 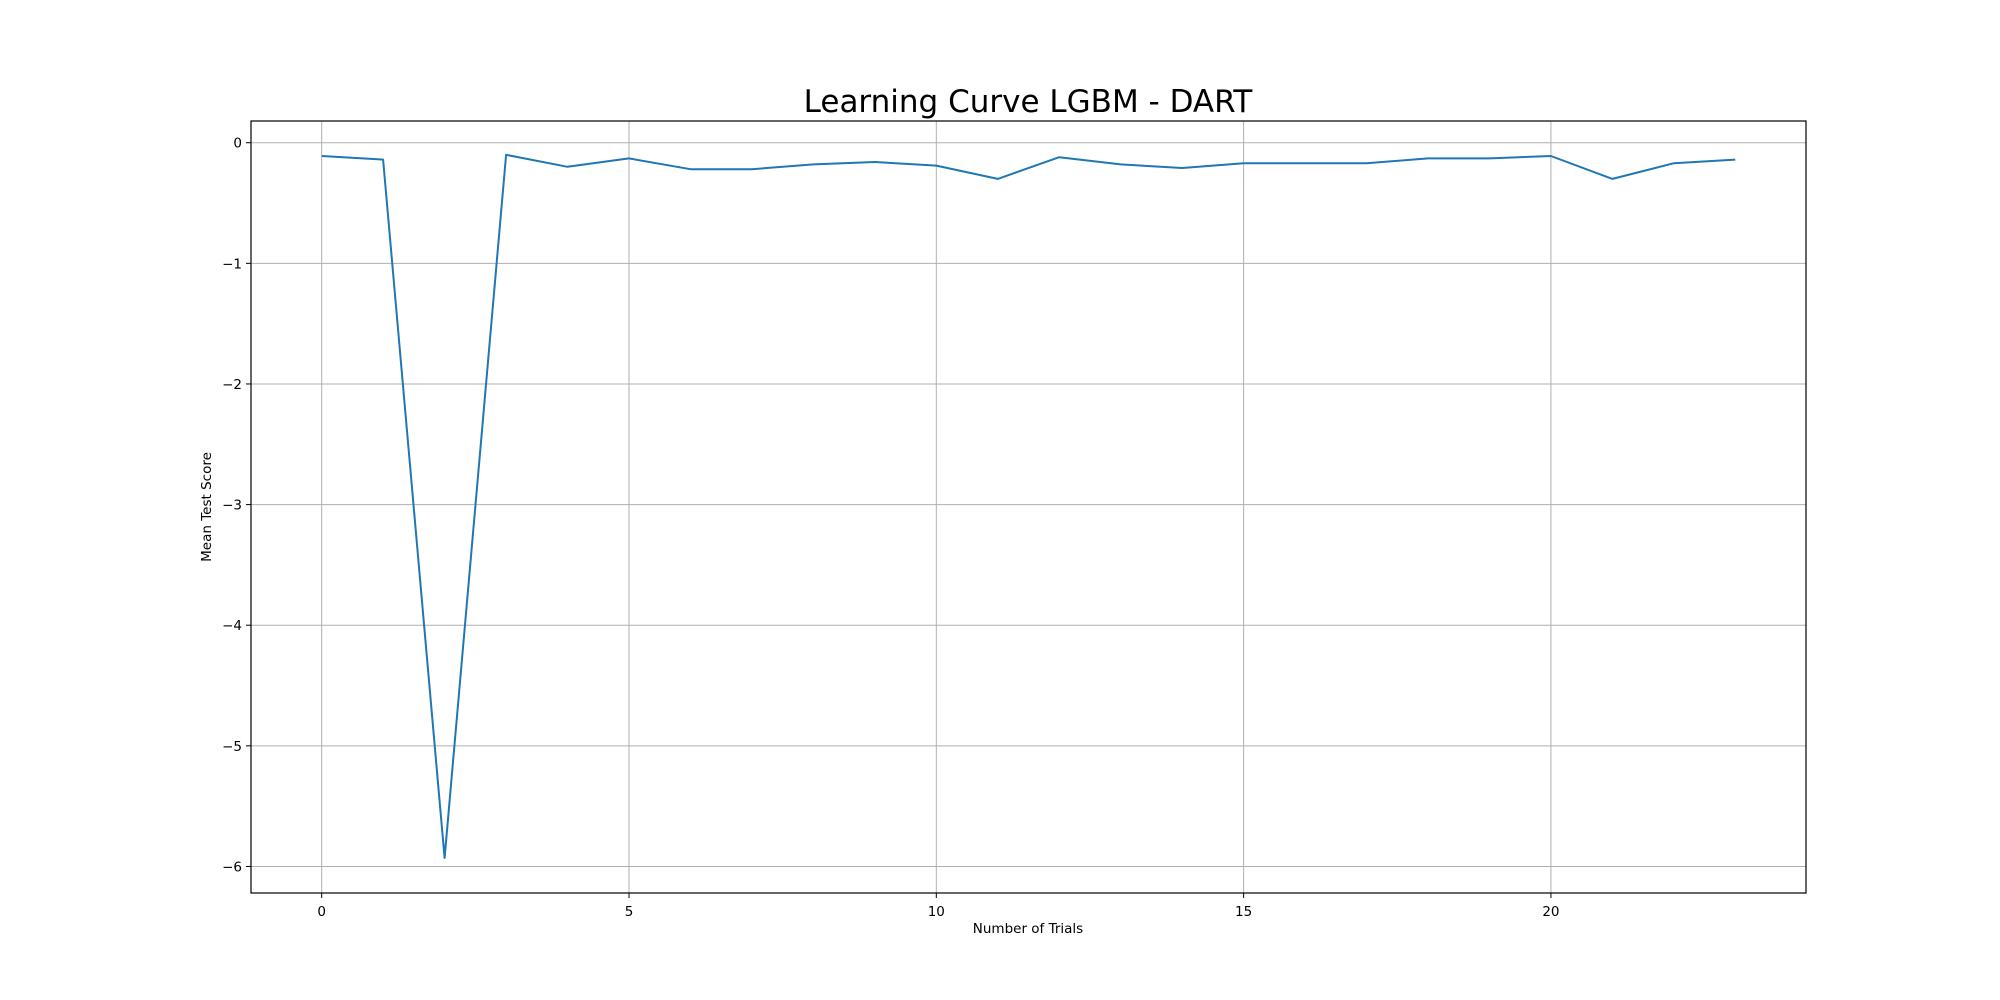 What do you see at coordinates (232, 264) in the screenshot?
I see `y-tick-label: −1` at bounding box center [232, 264].